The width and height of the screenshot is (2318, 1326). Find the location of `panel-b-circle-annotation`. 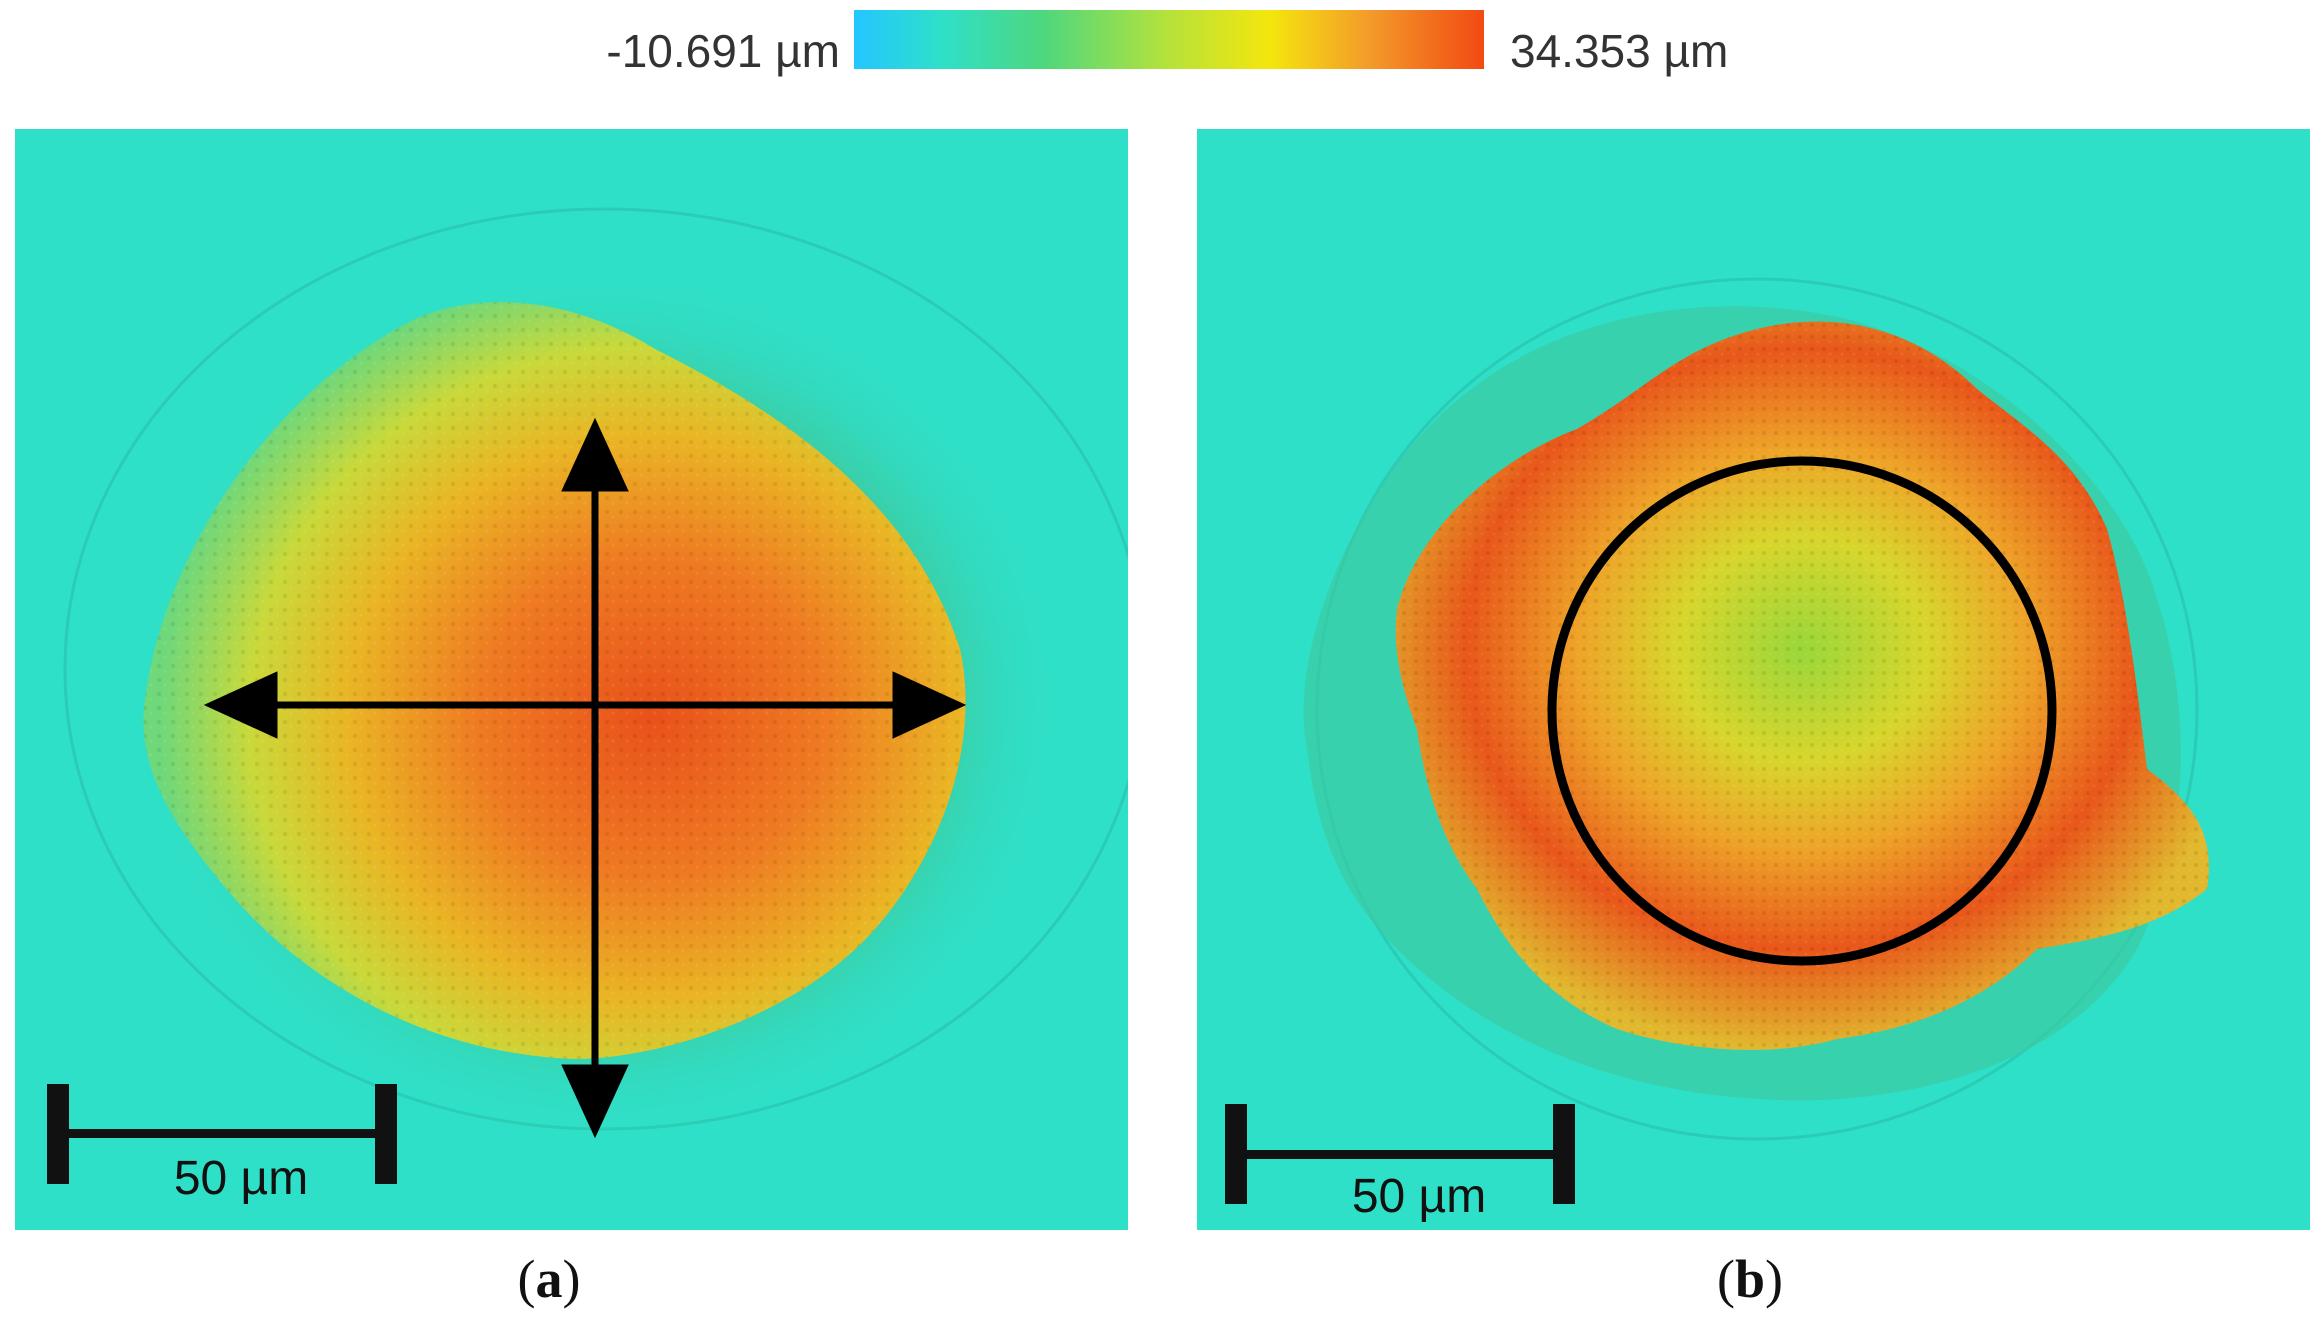

panel-b-circle-annotation is located at coordinates (1802, 711).